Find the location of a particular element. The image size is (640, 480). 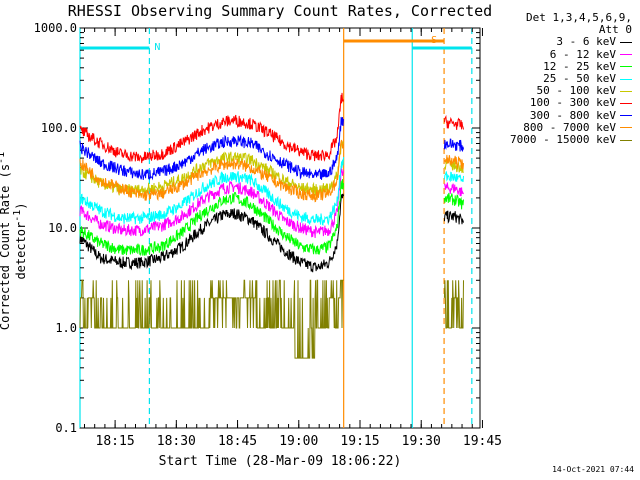

legend-label: 12 - 25 keV is located at coordinates (579, 66).